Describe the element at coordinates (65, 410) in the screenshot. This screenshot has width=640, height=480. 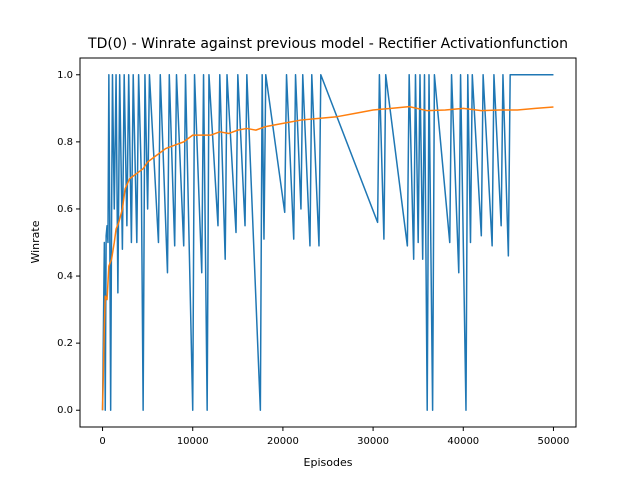
I see `y-tick-label: 0.0` at that location.